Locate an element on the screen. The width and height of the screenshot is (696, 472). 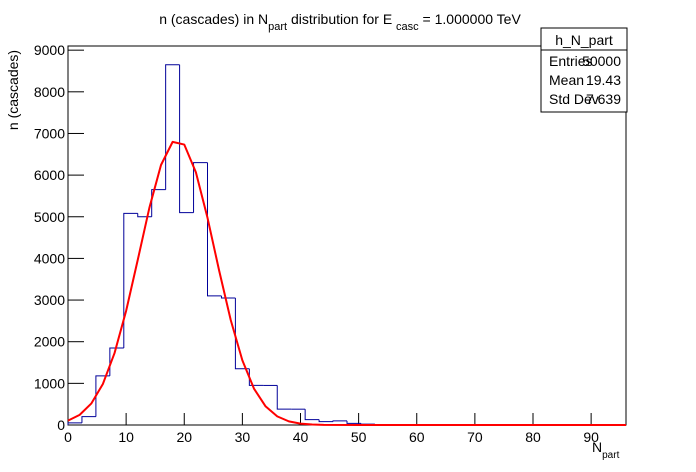
y-tick-label: 1000 is located at coordinates (49, 383).